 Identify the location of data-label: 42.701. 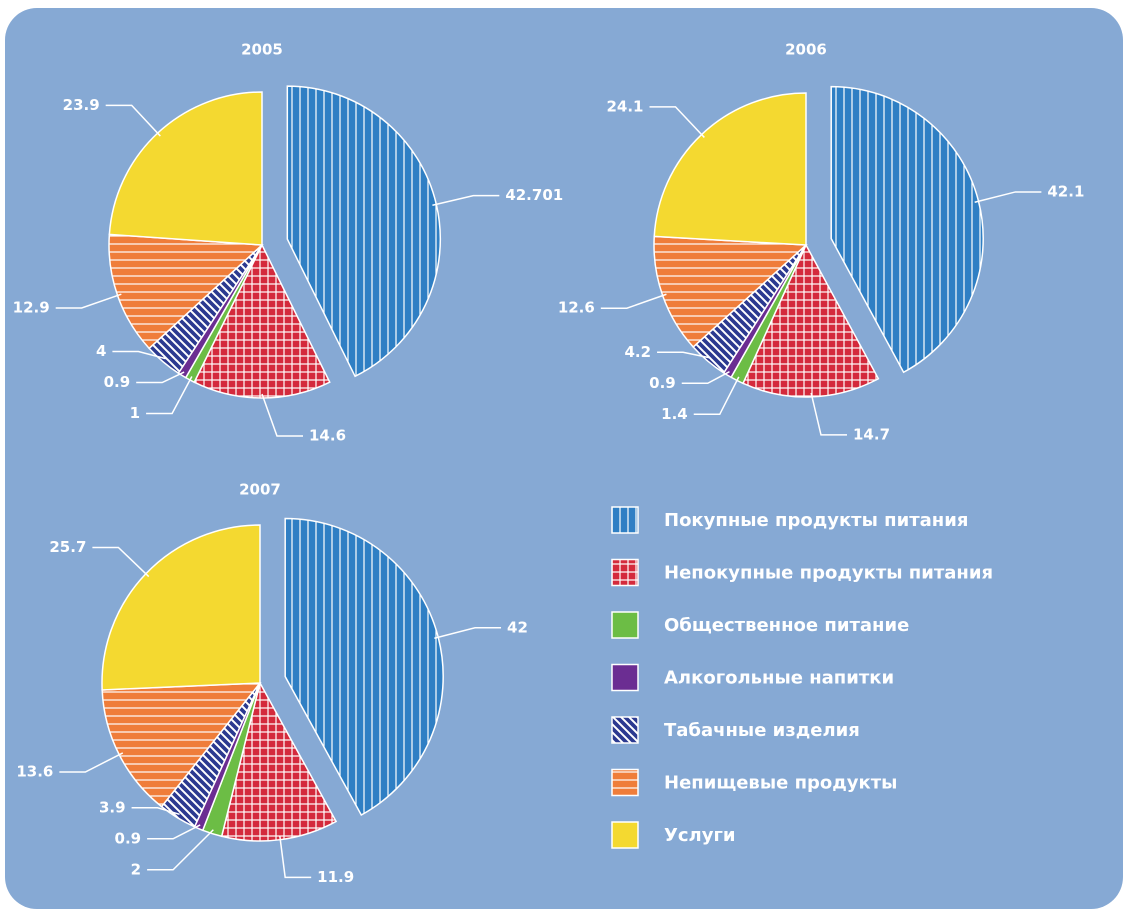
(534, 195).